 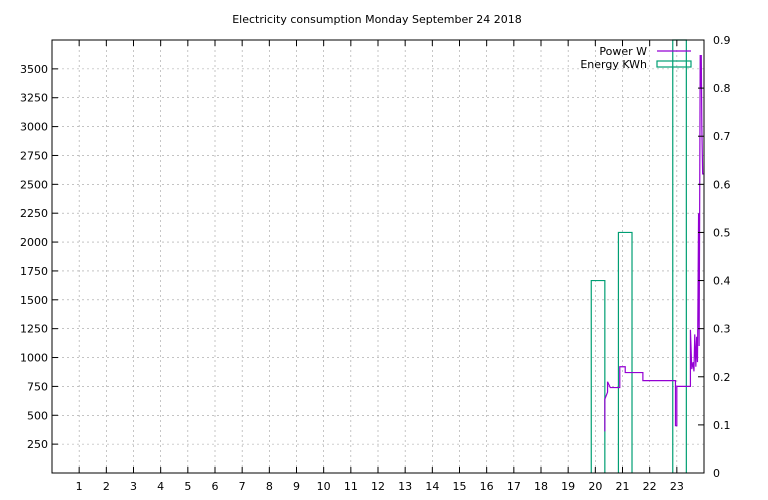 What do you see at coordinates (722, 425) in the screenshot?
I see `y2-tick-label: 0.1` at bounding box center [722, 425].